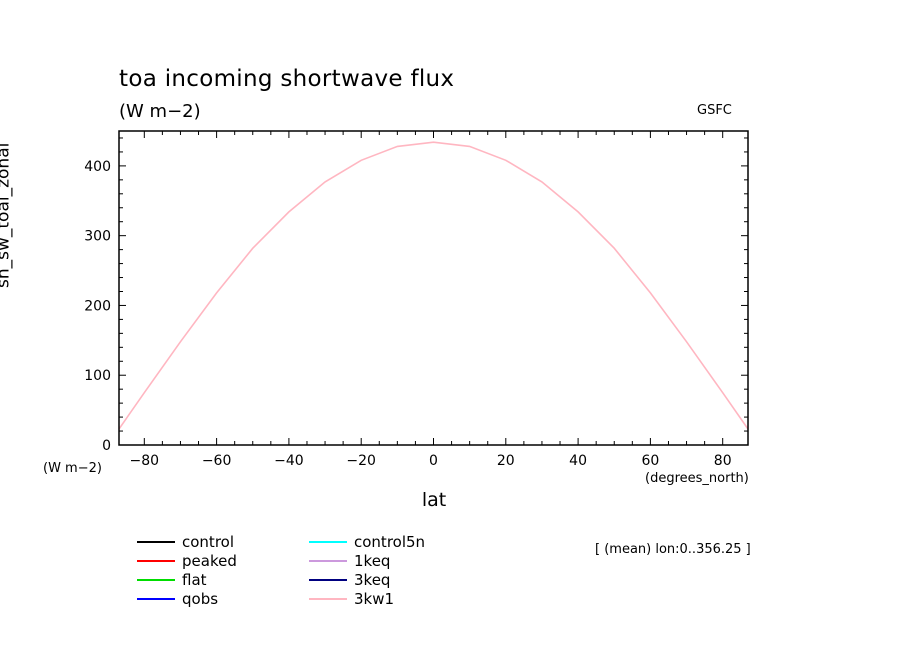 This screenshot has height=654, width=904. Describe the element at coordinates (506, 461) in the screenshot. I see `x-tick-label: 20` at that location.